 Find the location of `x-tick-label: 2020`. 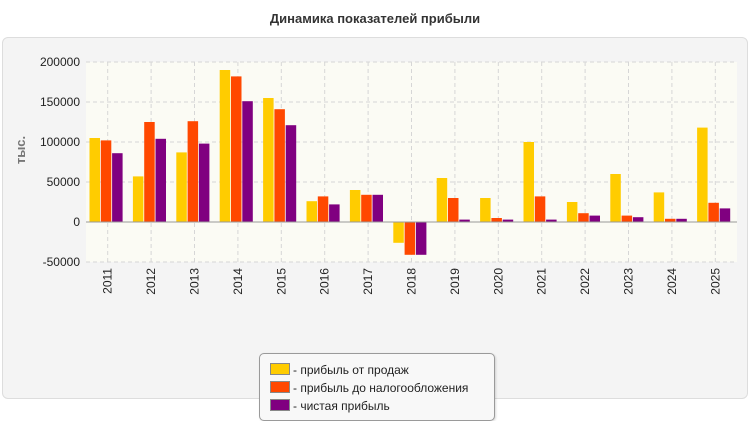

x-tick-label: 2020 is located at coordinates (498, 281).